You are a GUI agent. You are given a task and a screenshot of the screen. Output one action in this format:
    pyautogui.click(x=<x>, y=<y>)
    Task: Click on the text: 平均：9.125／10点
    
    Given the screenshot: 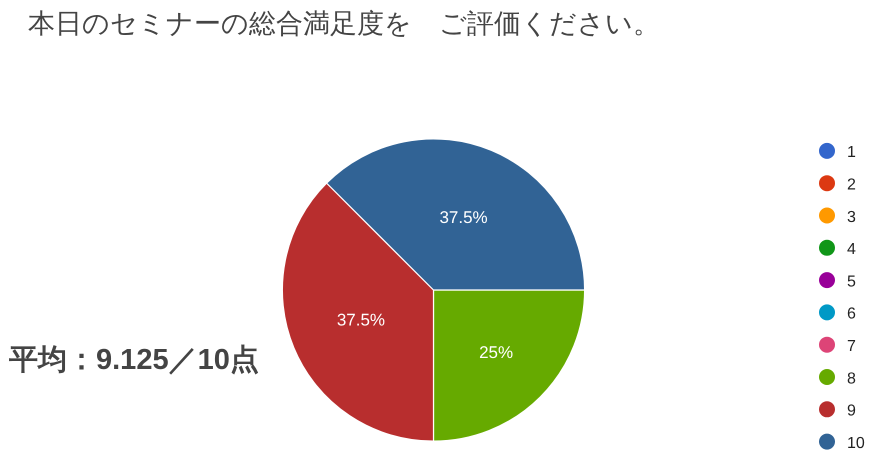 What is the action you would take?
    pyautogui.click(x=133, y=360)
    